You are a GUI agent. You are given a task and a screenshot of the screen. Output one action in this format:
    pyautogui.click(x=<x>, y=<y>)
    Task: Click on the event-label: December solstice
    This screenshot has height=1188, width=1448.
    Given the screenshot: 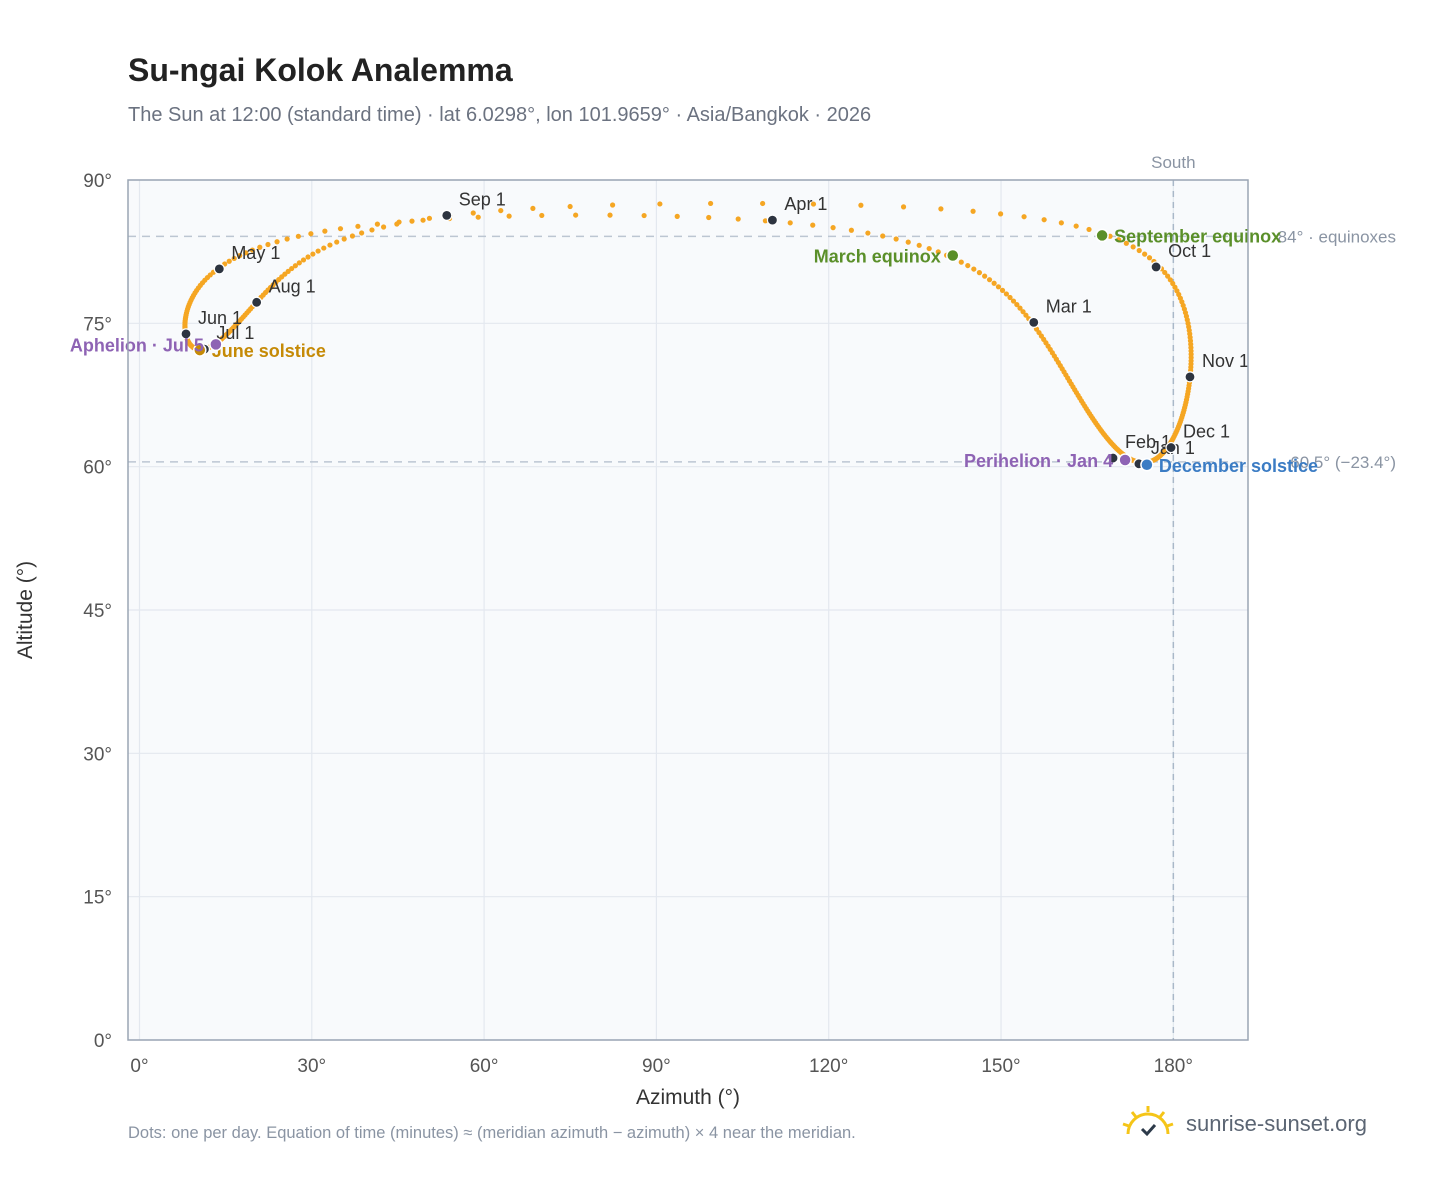 What is the action you would take?
    pyautogui.click(x=1238, y=466)
    